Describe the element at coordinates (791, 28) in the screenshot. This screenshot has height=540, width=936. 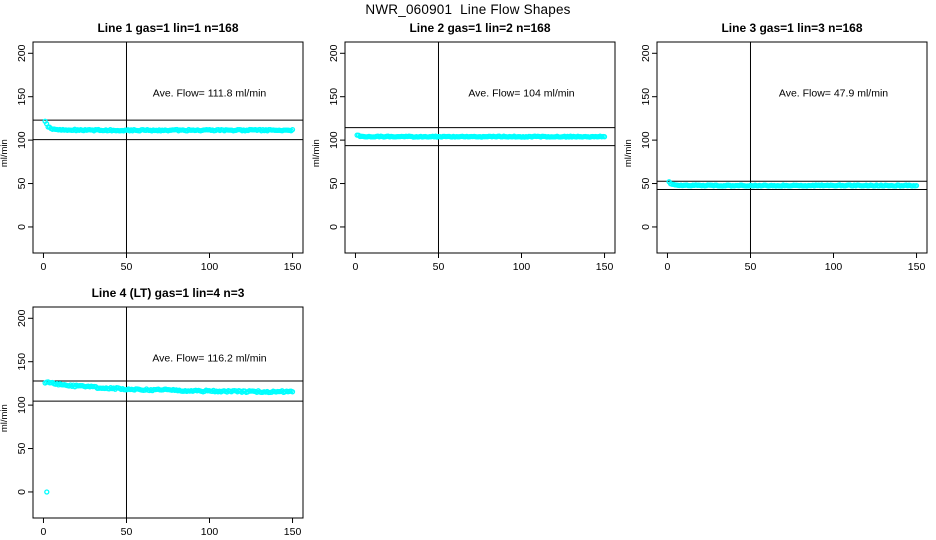
I see `subplot-title: Line 3 gas=1 lin=3 n=168` at that location.